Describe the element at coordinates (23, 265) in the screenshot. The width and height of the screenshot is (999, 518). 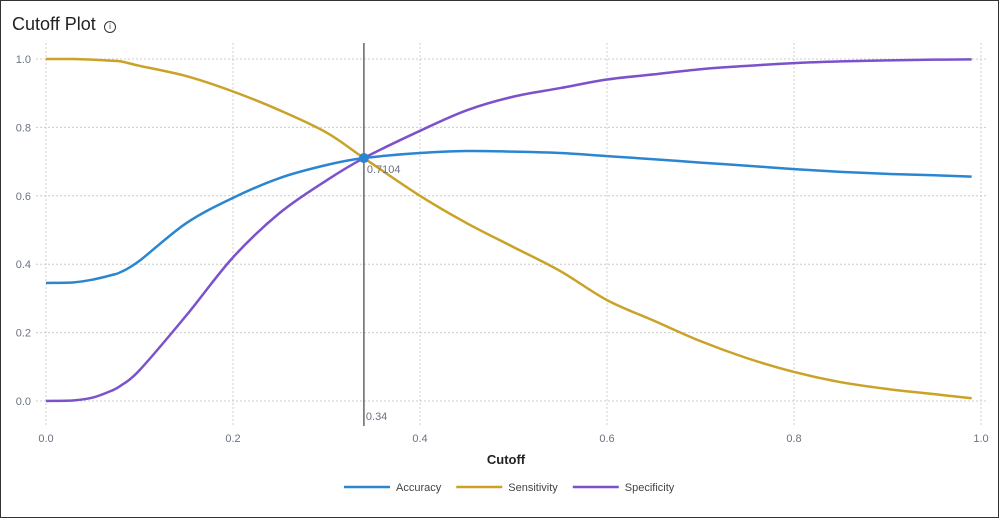
I see `y-tick-label: 0.4` at that location.